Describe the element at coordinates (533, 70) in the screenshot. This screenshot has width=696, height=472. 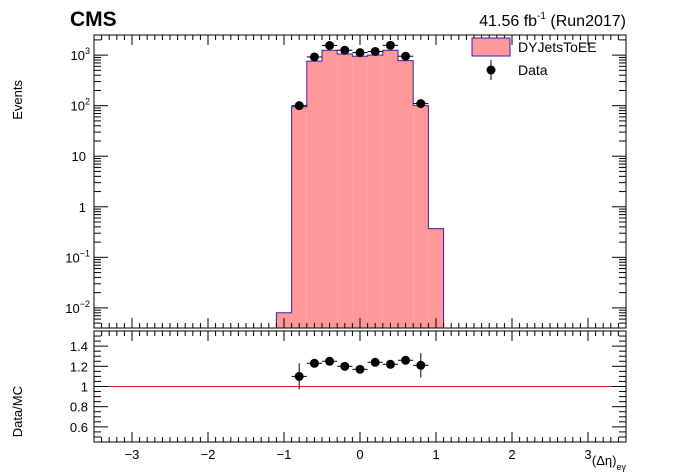
I see `legend-label-data: Data` at that location.